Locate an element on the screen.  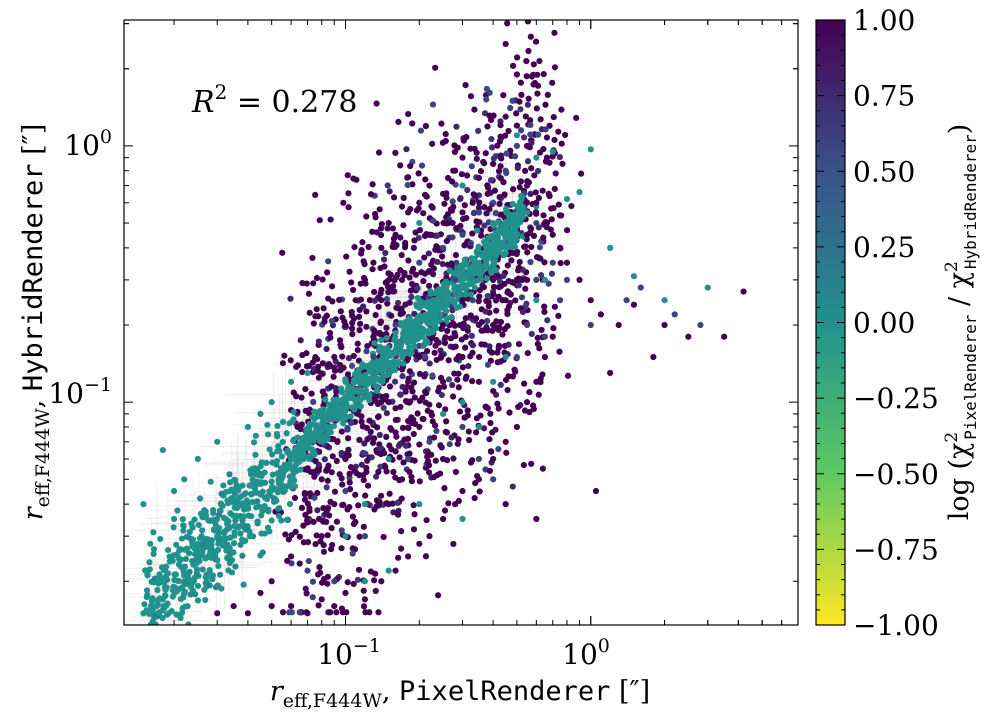
colorbar-tick-label: −1.00 is located at coordinates (896, 625).